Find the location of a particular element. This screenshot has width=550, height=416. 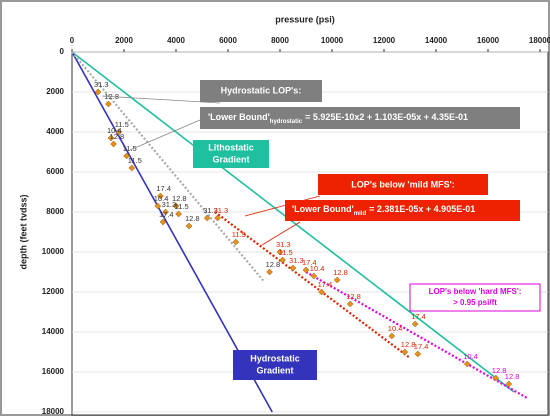

annotation: LOP's below 'mild MFS': is located at coordinates (402, 184).